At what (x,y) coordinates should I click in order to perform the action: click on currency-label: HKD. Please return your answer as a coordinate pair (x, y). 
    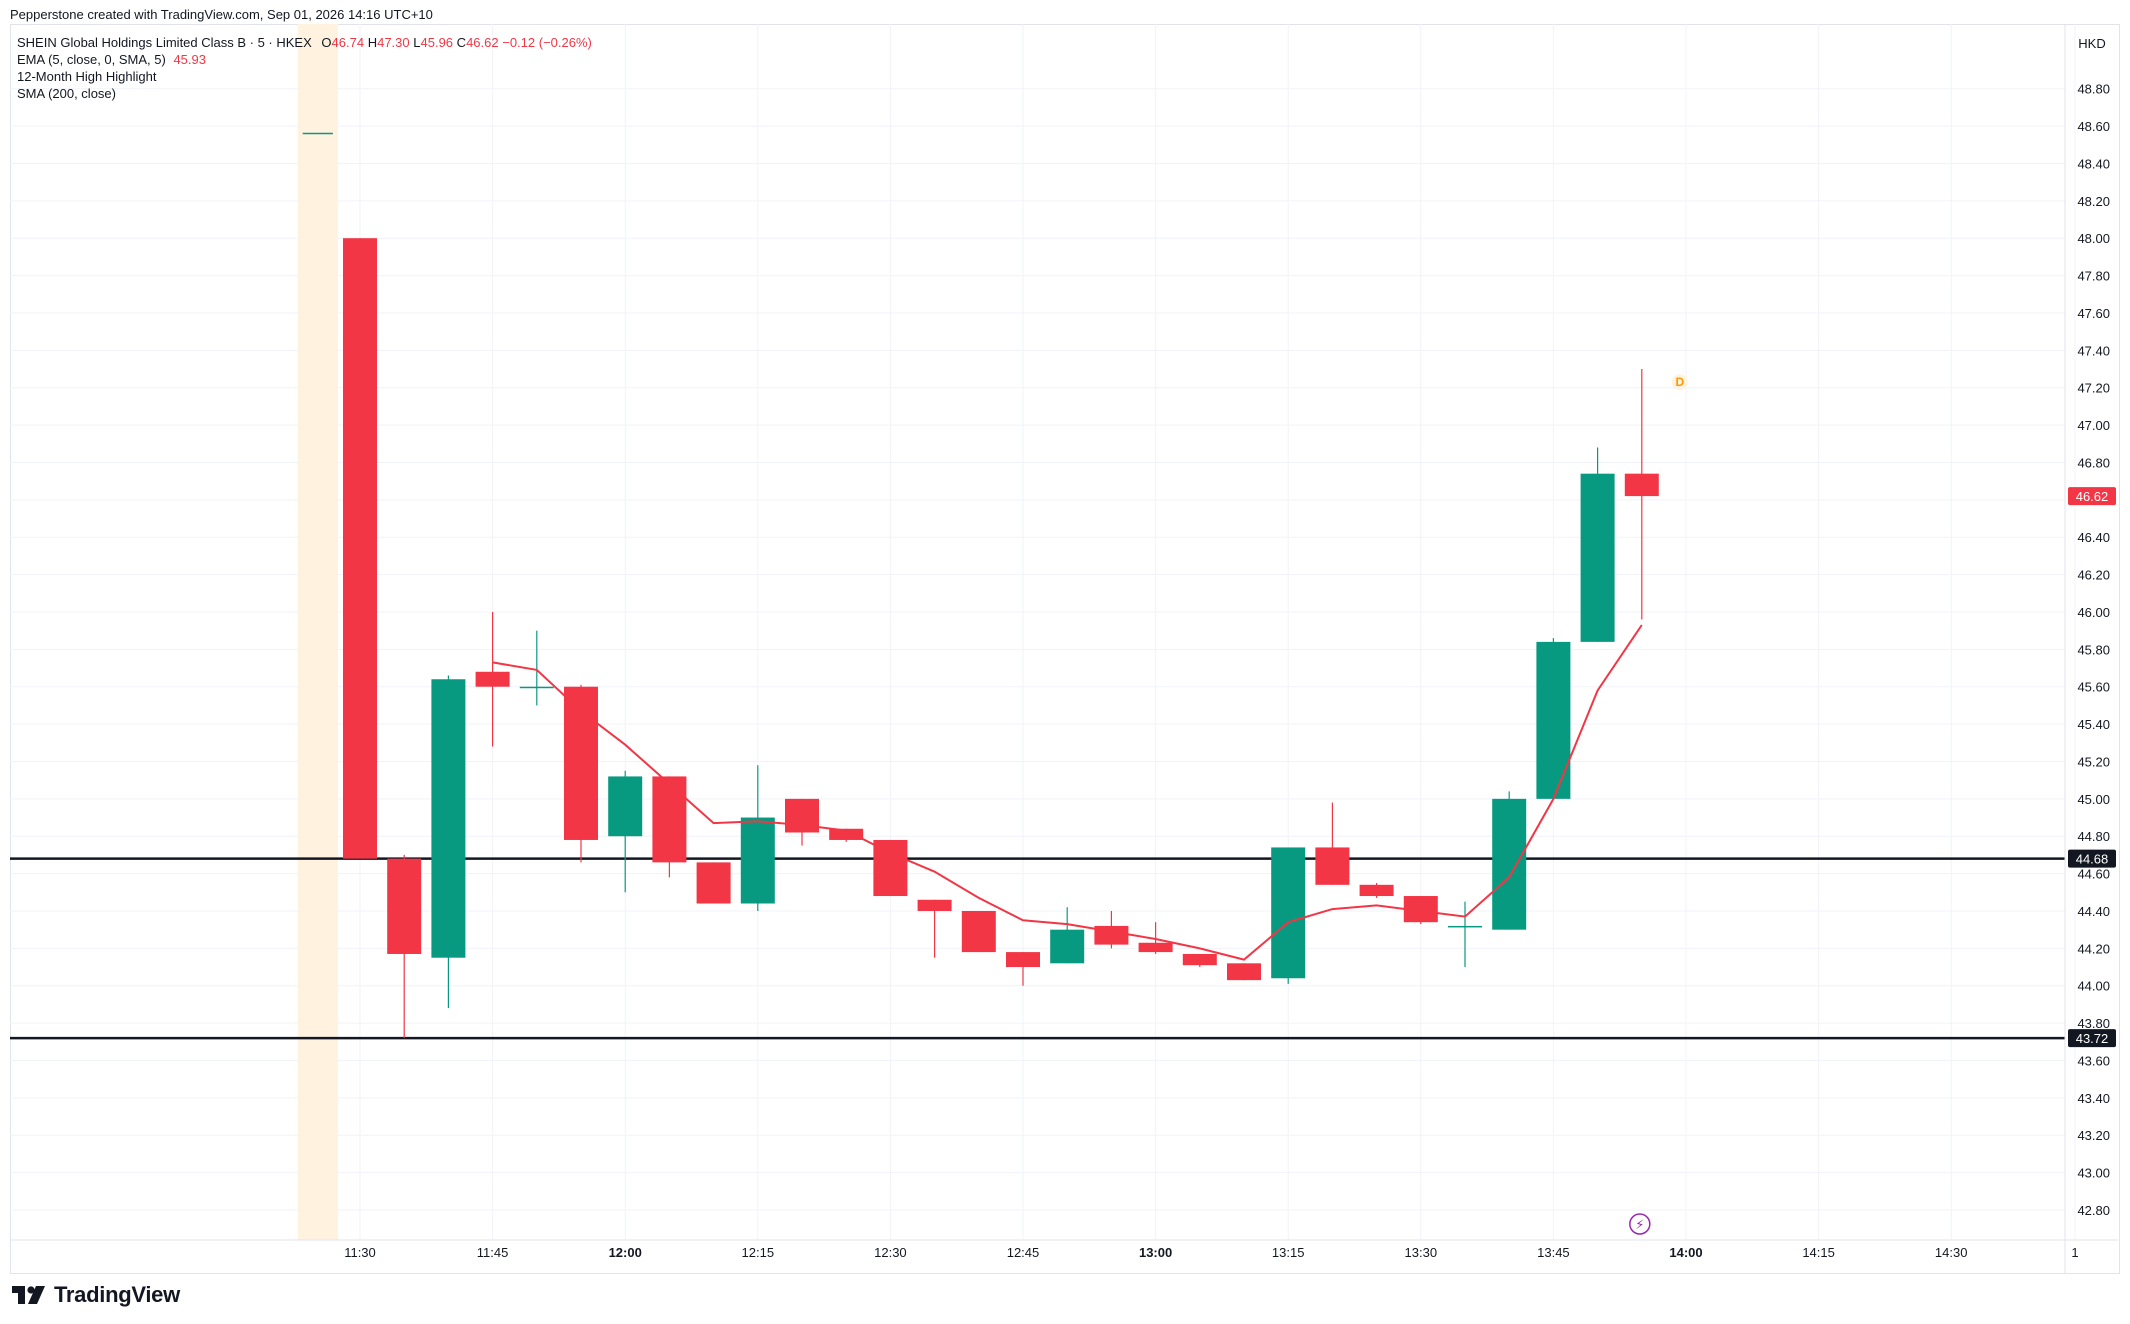
    Looking at the image, I should click on (2091, 43).